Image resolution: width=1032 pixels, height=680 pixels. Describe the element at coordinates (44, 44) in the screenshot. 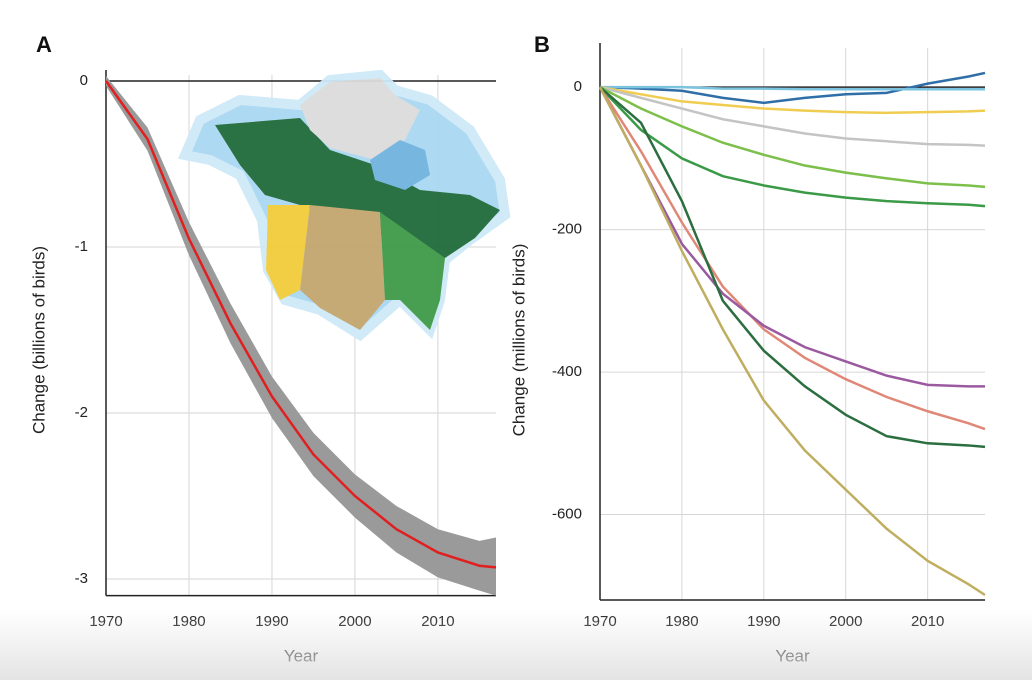

I see `panel-title: A` at that location.